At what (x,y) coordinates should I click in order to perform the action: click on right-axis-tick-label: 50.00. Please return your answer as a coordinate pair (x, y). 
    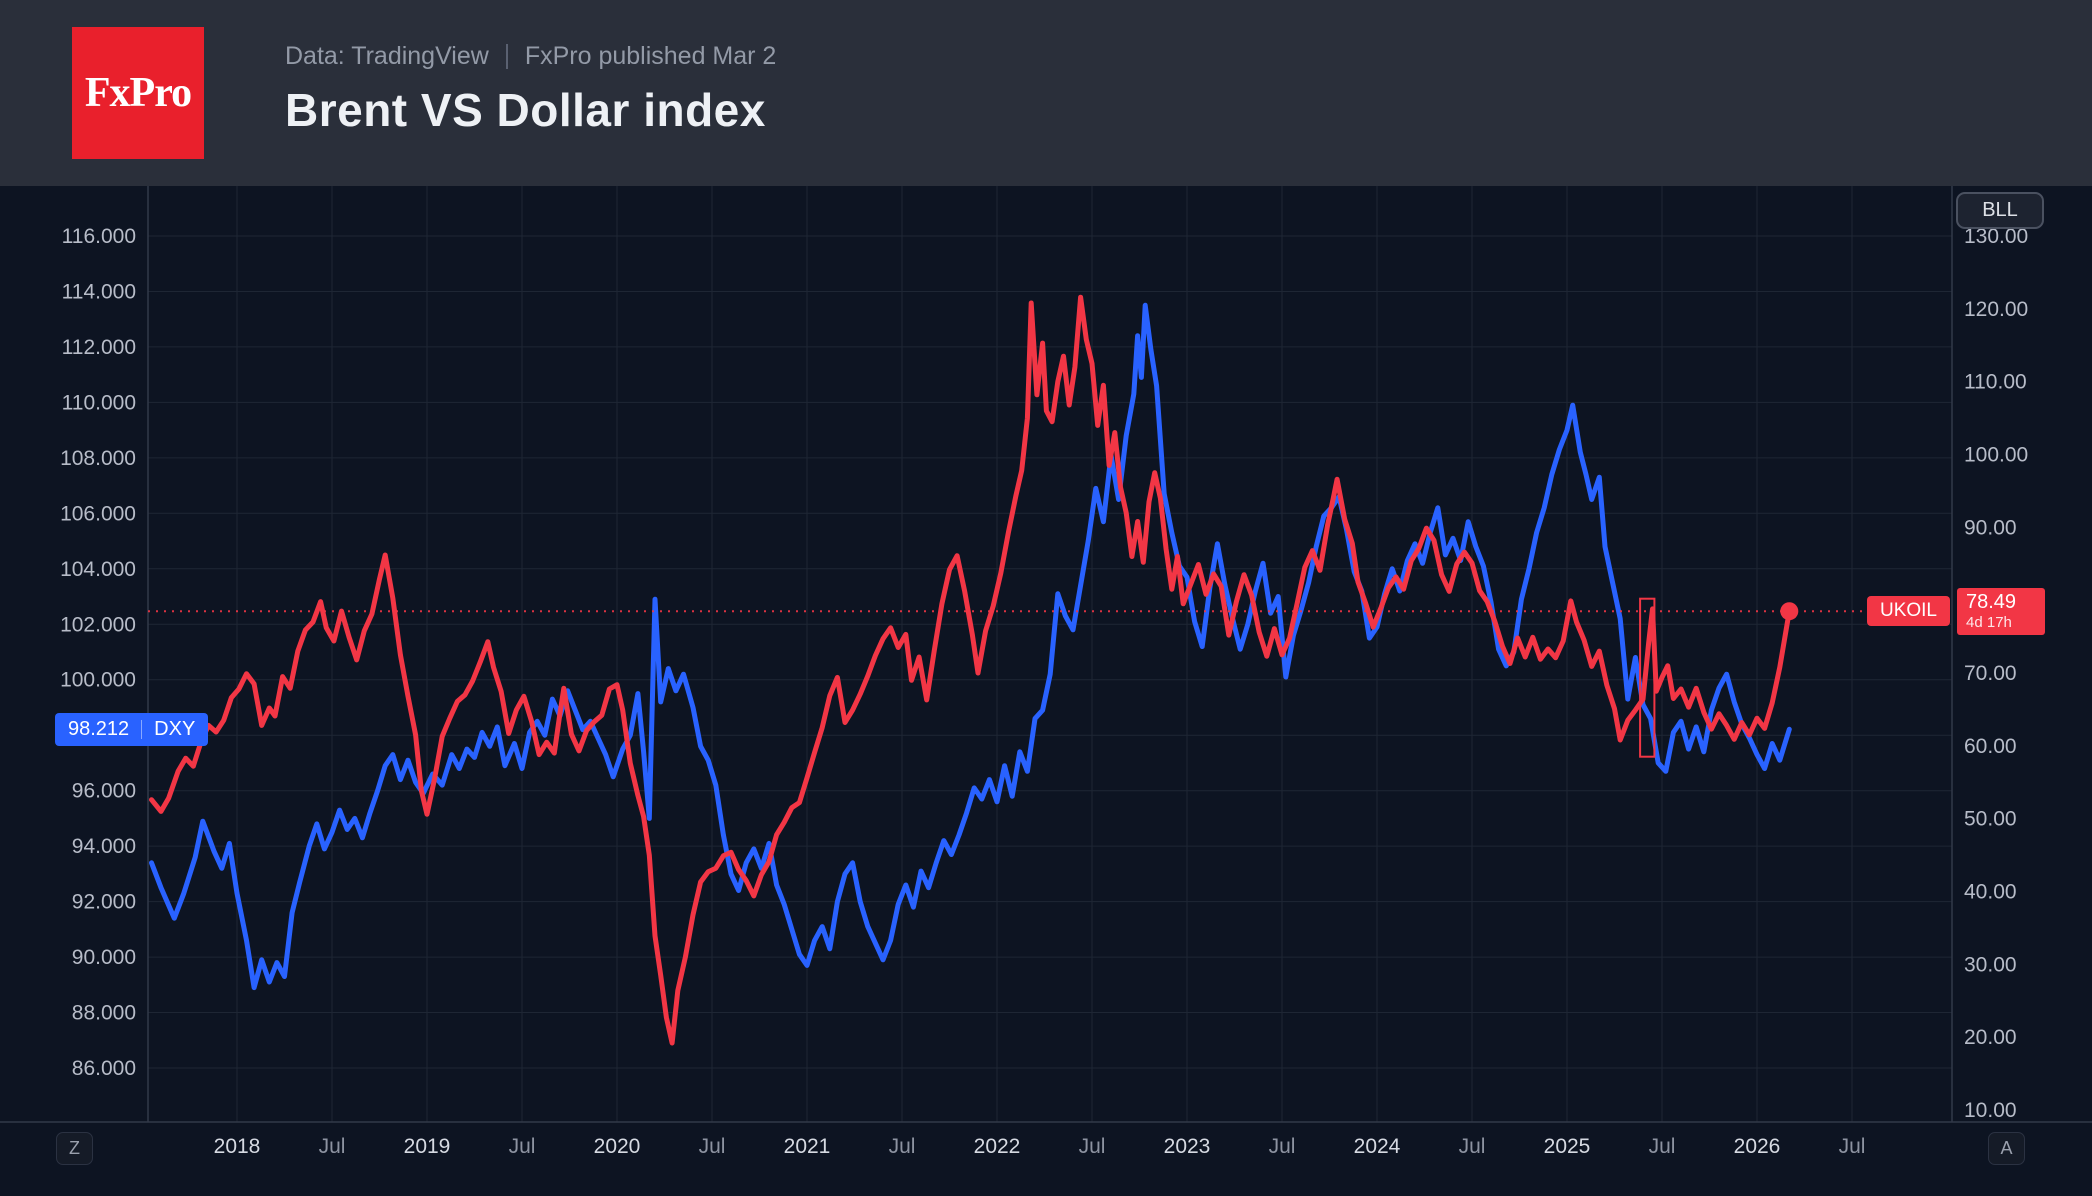
    Looking at the image, I should click on (1990, 819).